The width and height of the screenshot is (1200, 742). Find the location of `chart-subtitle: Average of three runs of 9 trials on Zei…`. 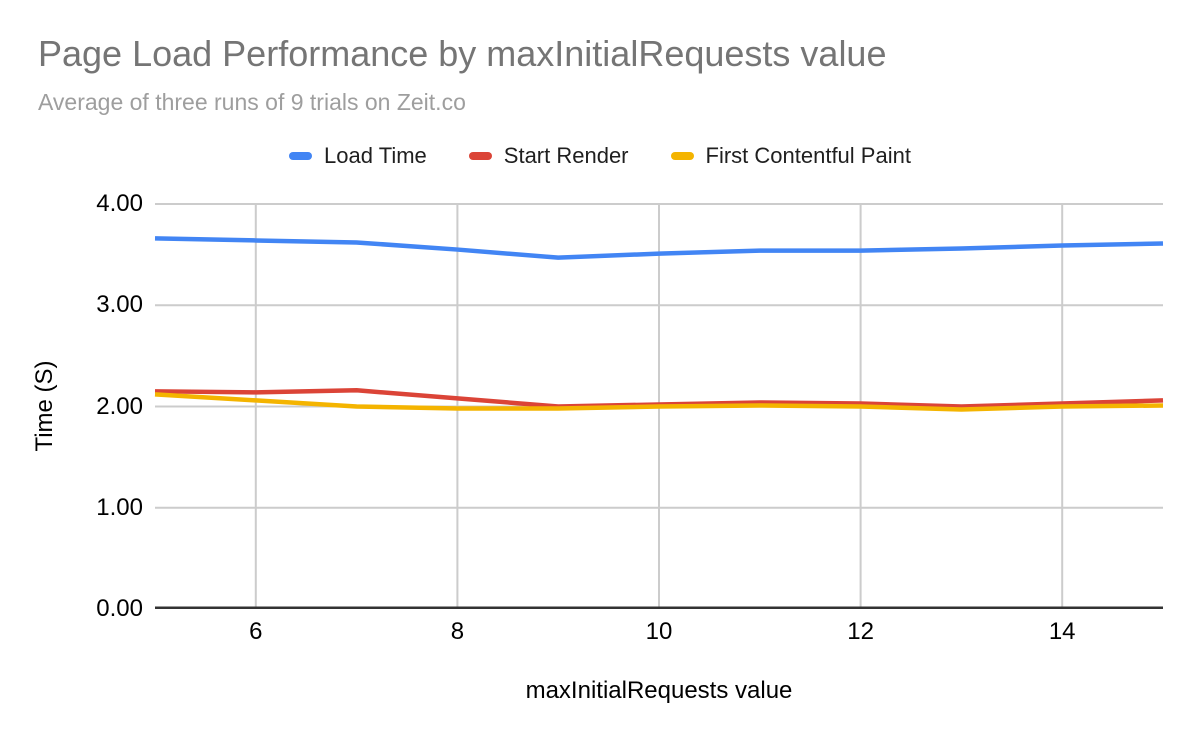

chart-subtitle: Average of three runs of 9 trials on Zei… is located at coordinates (252, 102).